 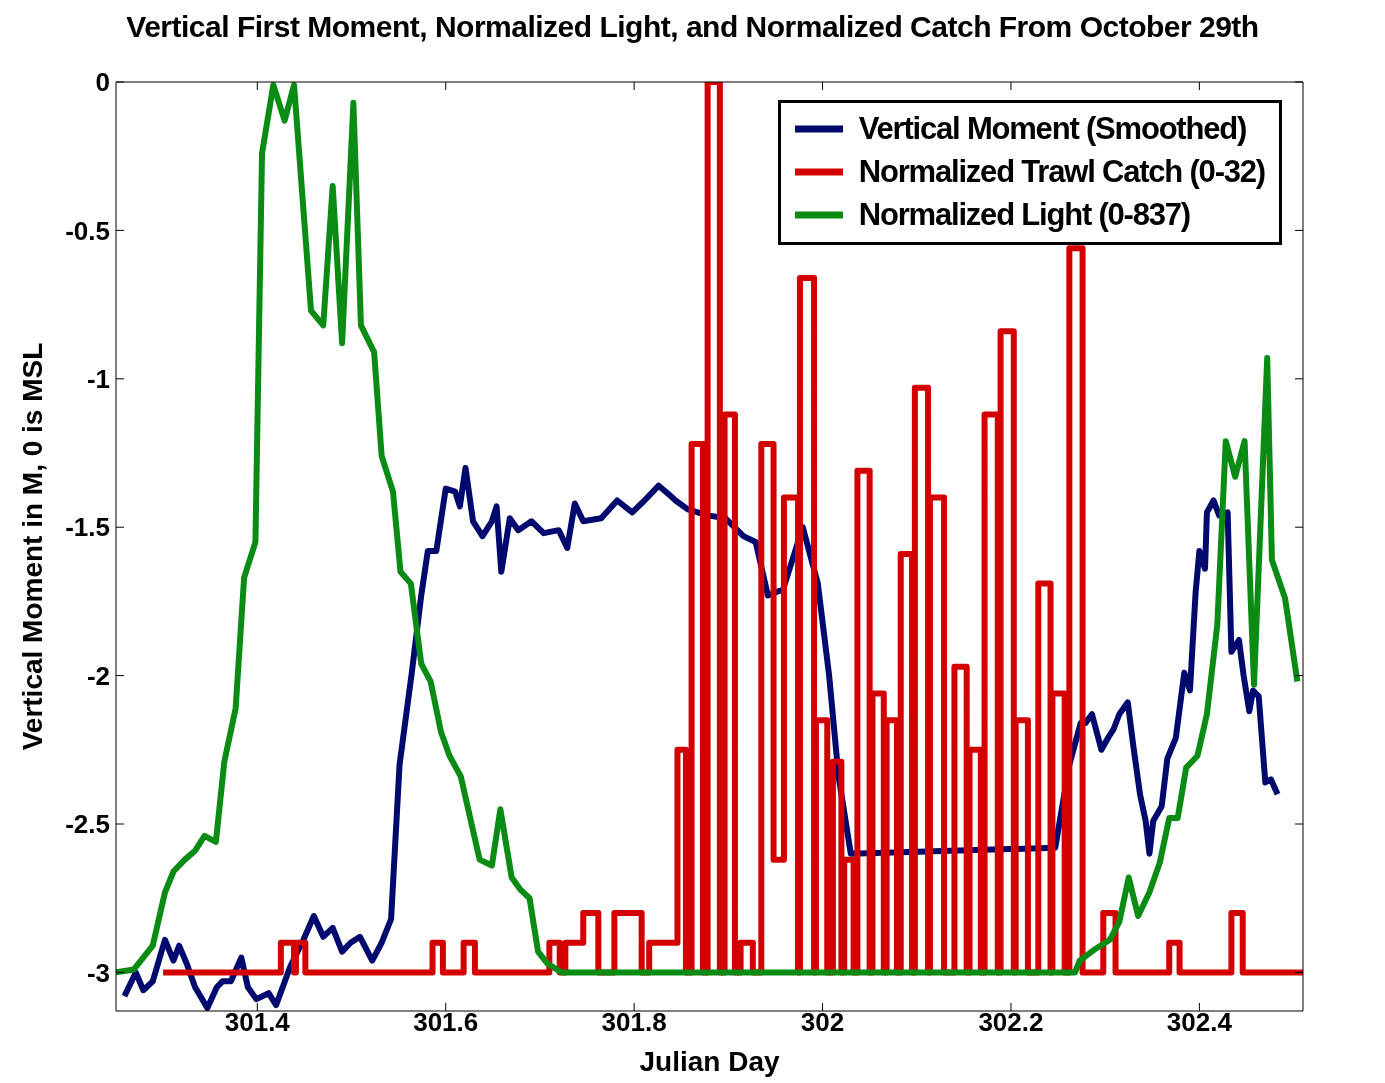 What do you see at coordinates (1011, 1022) in the screenshot?
I see `x-tick-label: 302.2` at bounding box center [1011, 1022].